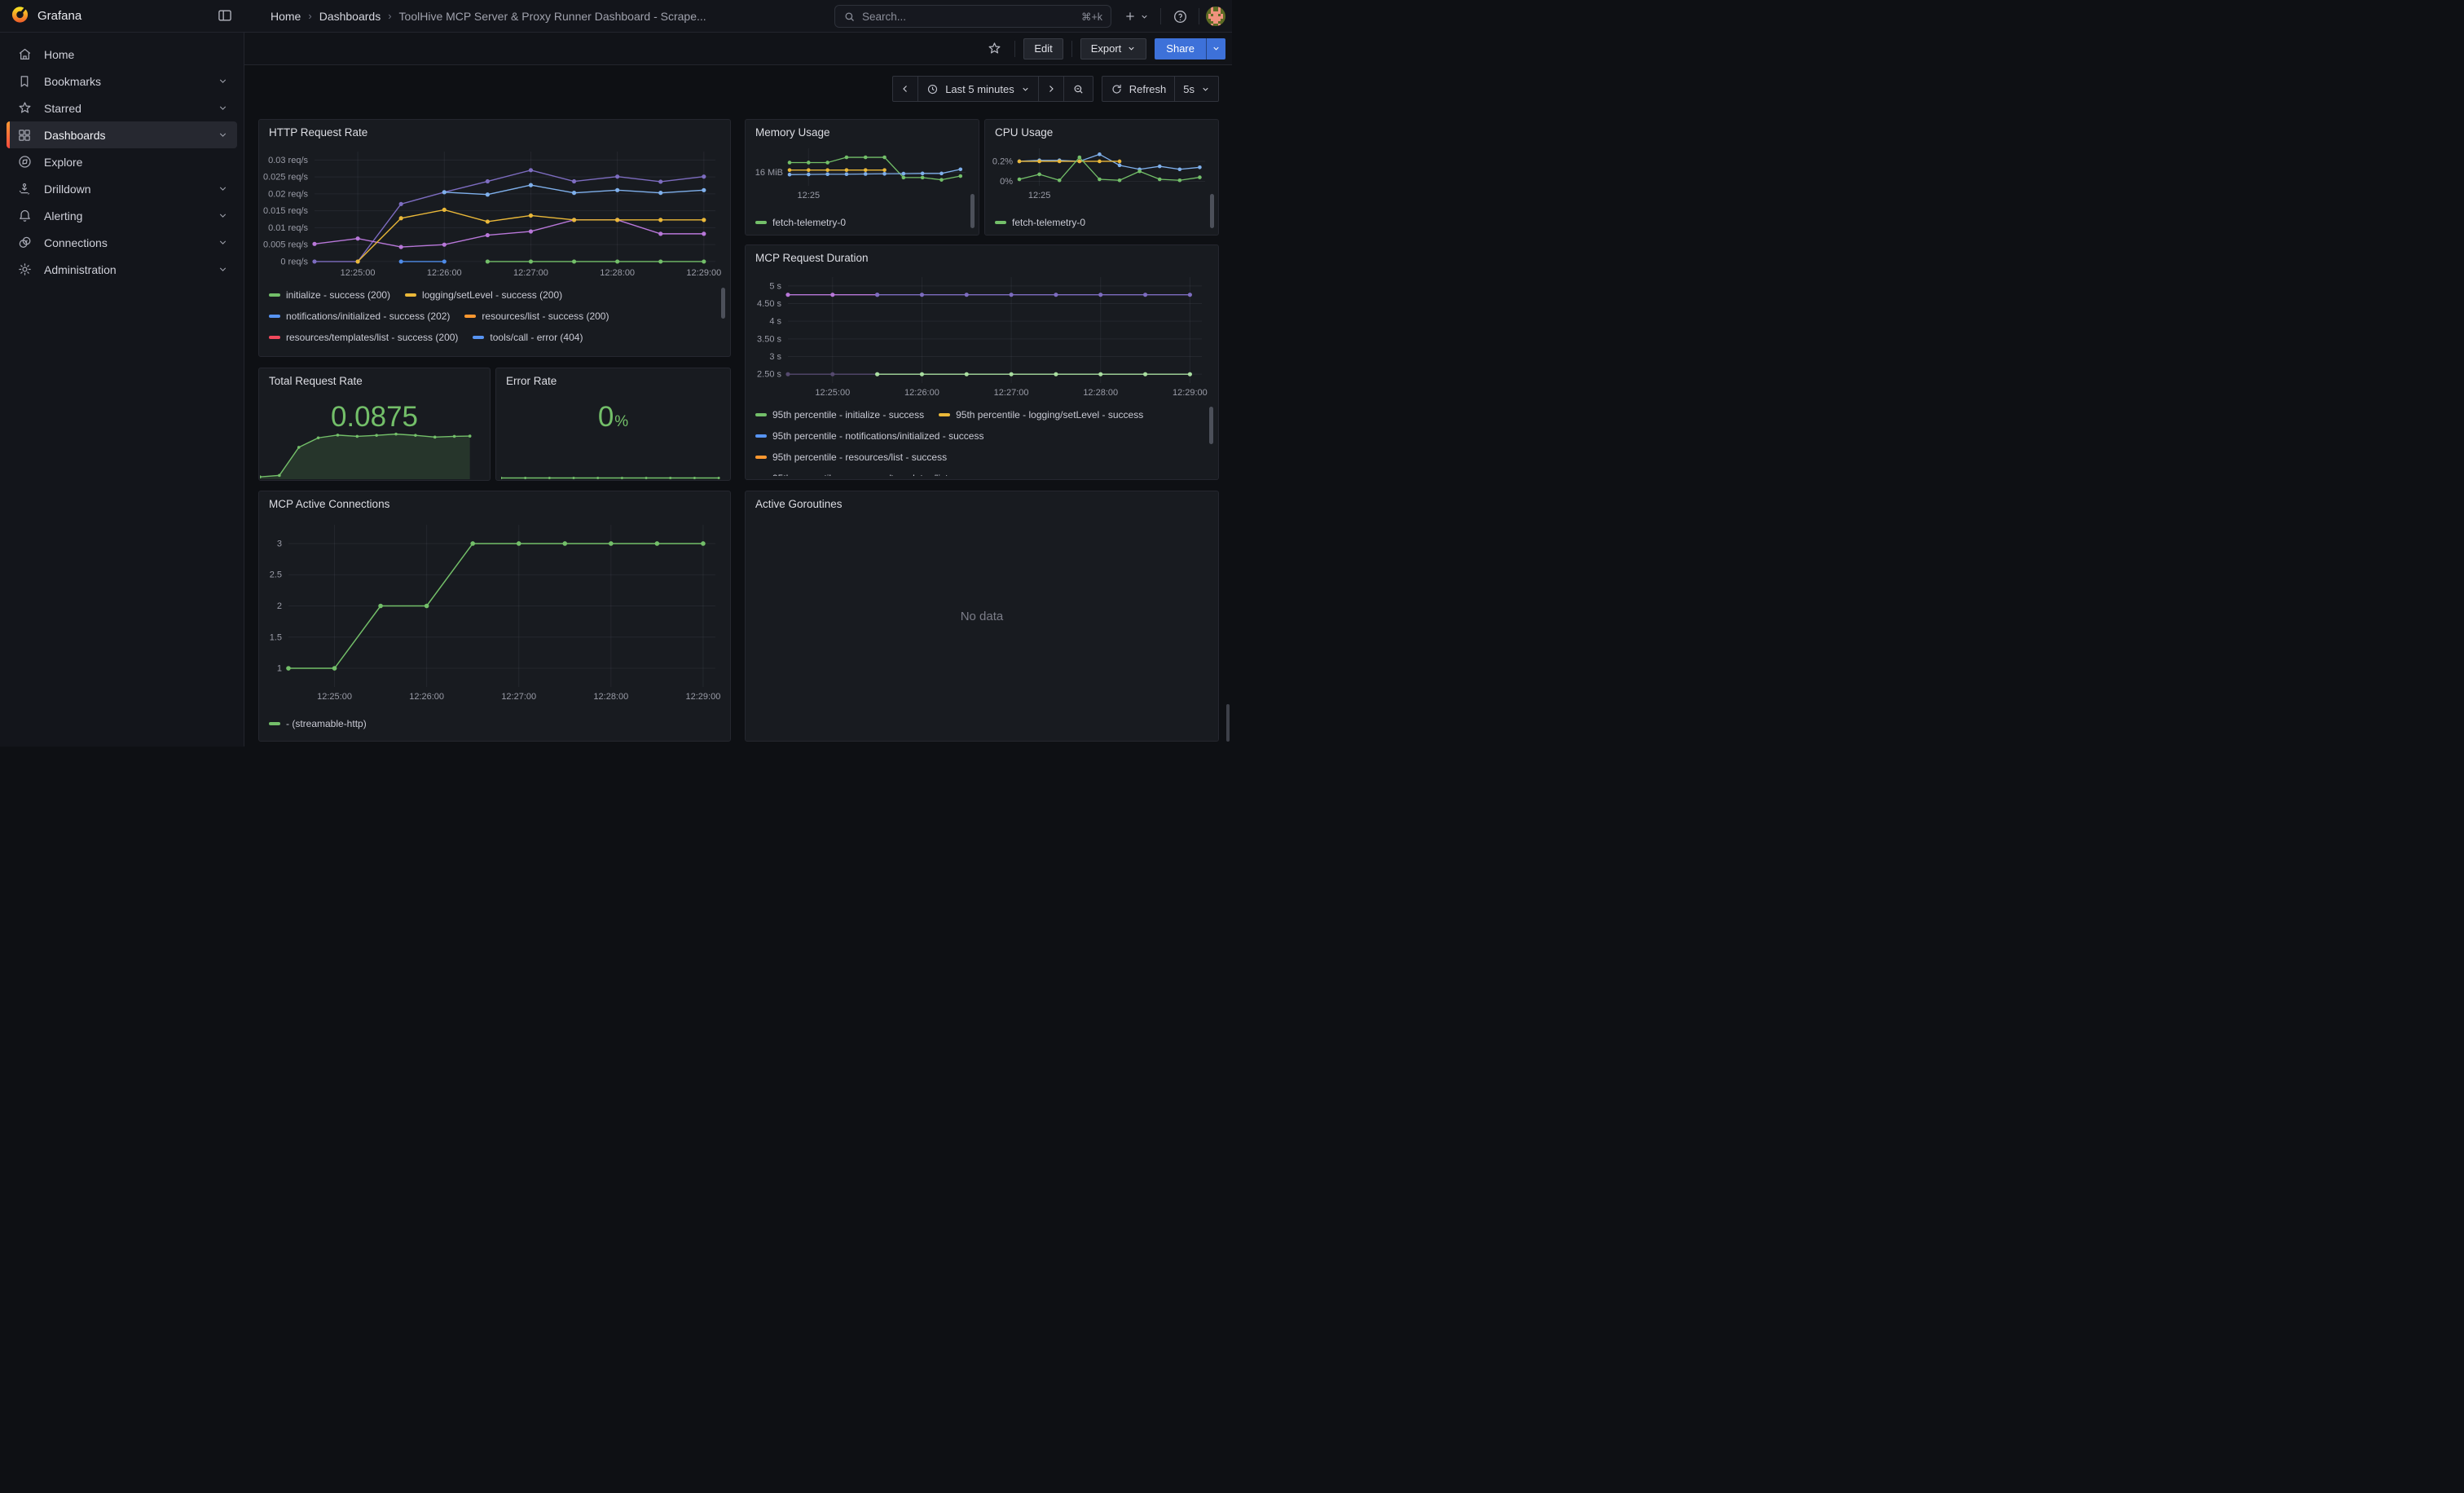  I want to click on sidebar-item-alerting: Alerting, so click(122, 216).